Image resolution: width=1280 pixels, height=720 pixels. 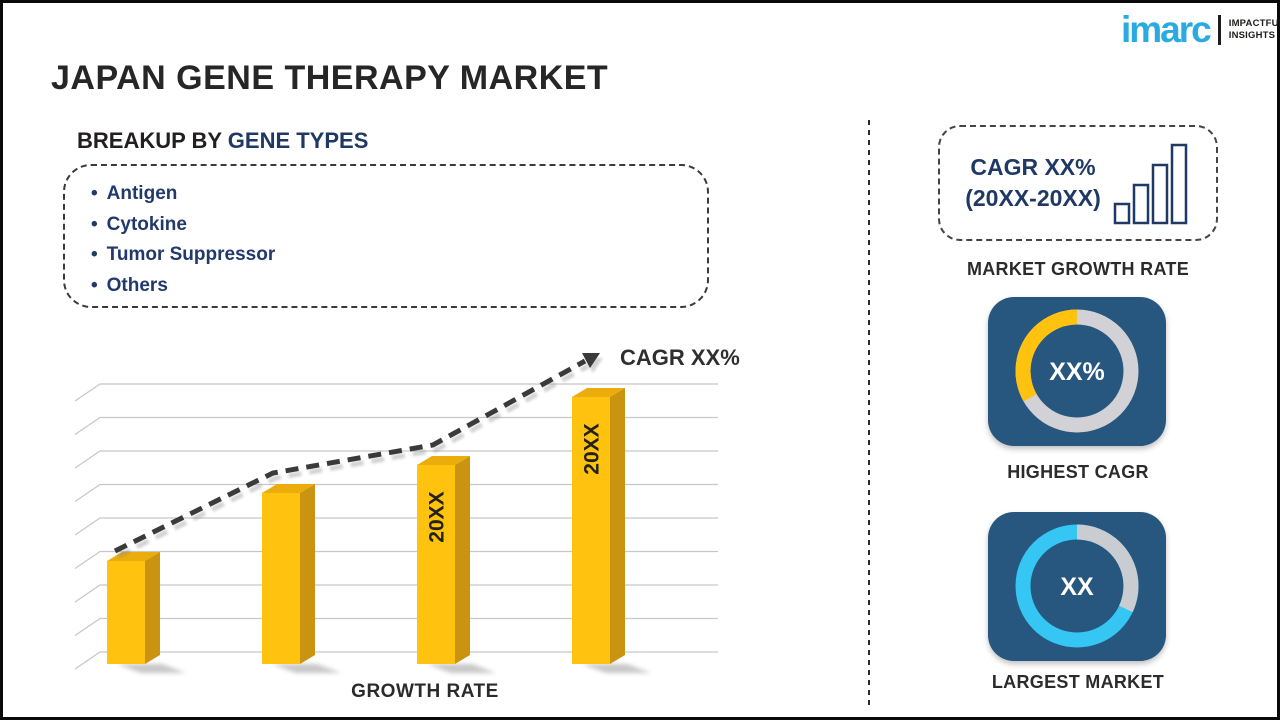 I want to click on cagr-trend-label: CAGR XX%, so click(x=680, y=357).